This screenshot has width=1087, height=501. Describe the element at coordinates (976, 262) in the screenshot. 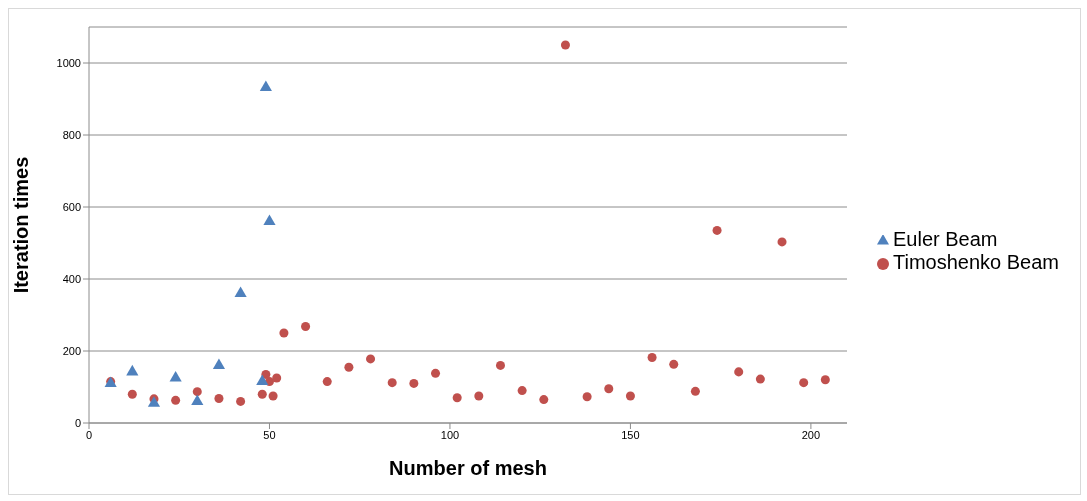

I see `legend-label: Timoshenko Beam` at that location.